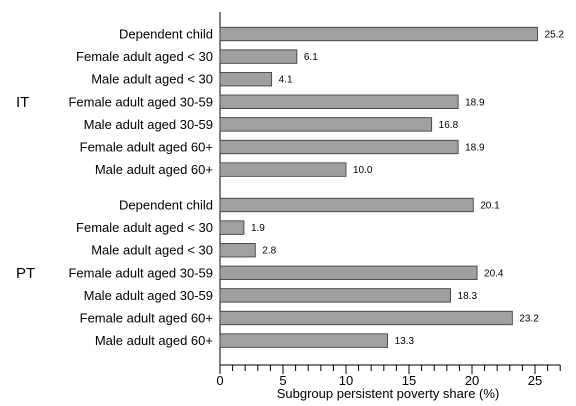 The height and width of the screenshot is (406, 576). What do you see at coordinates (258, 228) in the screenshot?
I see `value-label: 1.9` at bounding box center [258, 228].